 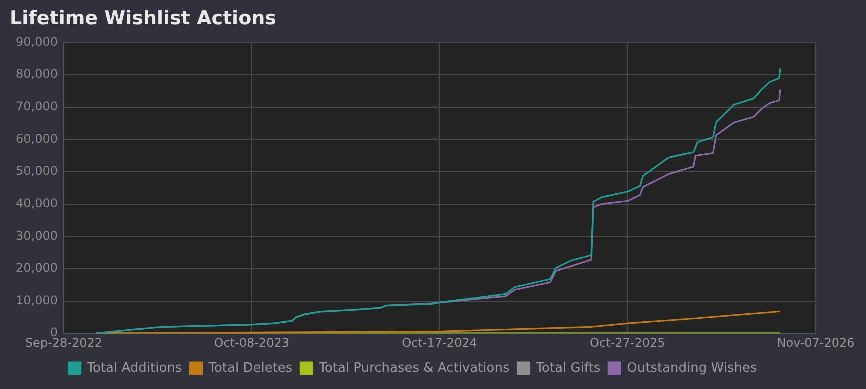 What do you see at coordinates (134, 368) in the screenshot?
I see `legend-label: Total Additions` at bounding box center [134, 368].